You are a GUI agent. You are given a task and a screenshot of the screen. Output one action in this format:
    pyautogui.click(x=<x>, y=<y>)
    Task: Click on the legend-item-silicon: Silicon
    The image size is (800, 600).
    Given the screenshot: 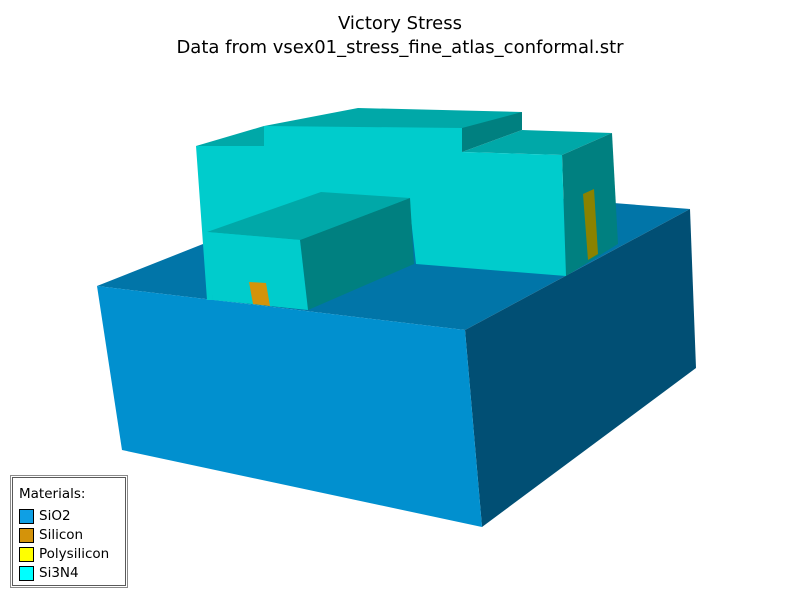 What is the action you would take?
    pyautogui.click(x=51, y=535)
    